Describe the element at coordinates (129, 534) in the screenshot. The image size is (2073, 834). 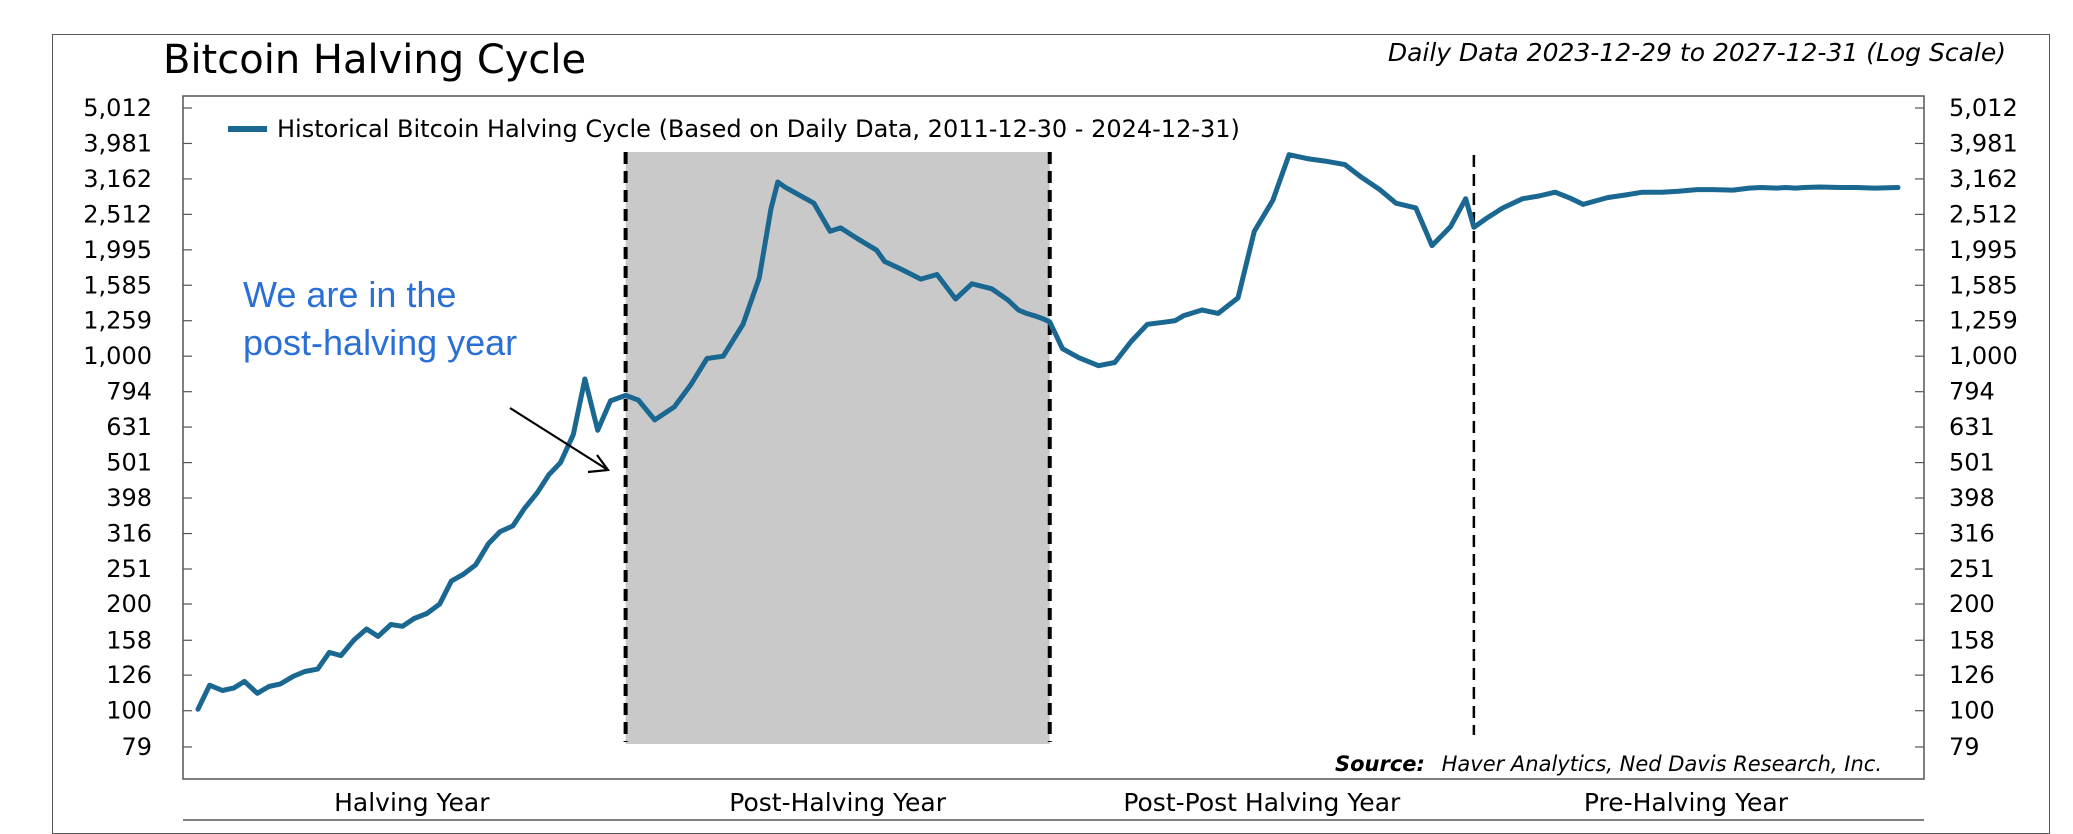
I see `y-tick-label-left: 316` at that location.